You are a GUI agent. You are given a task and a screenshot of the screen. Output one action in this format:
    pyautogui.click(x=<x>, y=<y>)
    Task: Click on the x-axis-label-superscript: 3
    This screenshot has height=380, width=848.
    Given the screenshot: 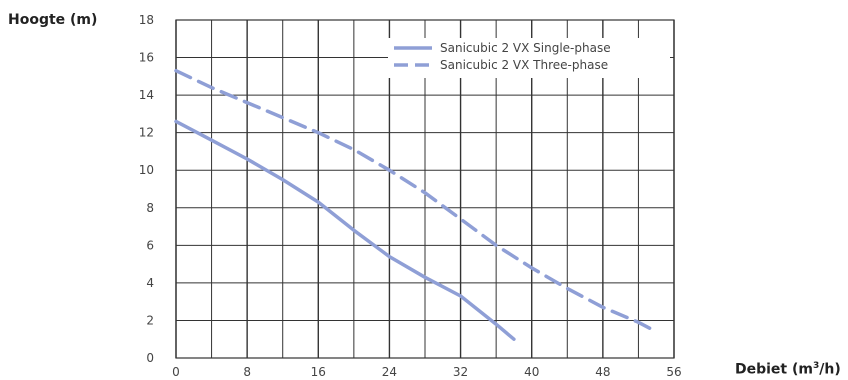 What is the action you would take?
    pyautogui.click(x=816, y=366)
    